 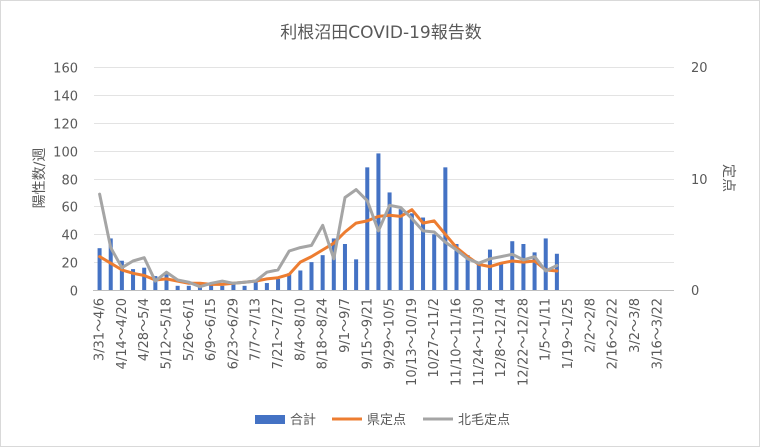 What do you see at coordinates (546, 329) in the screenshot?
I see `x-tick-label: 1/5～1/11` at bounding box center [546, 329].